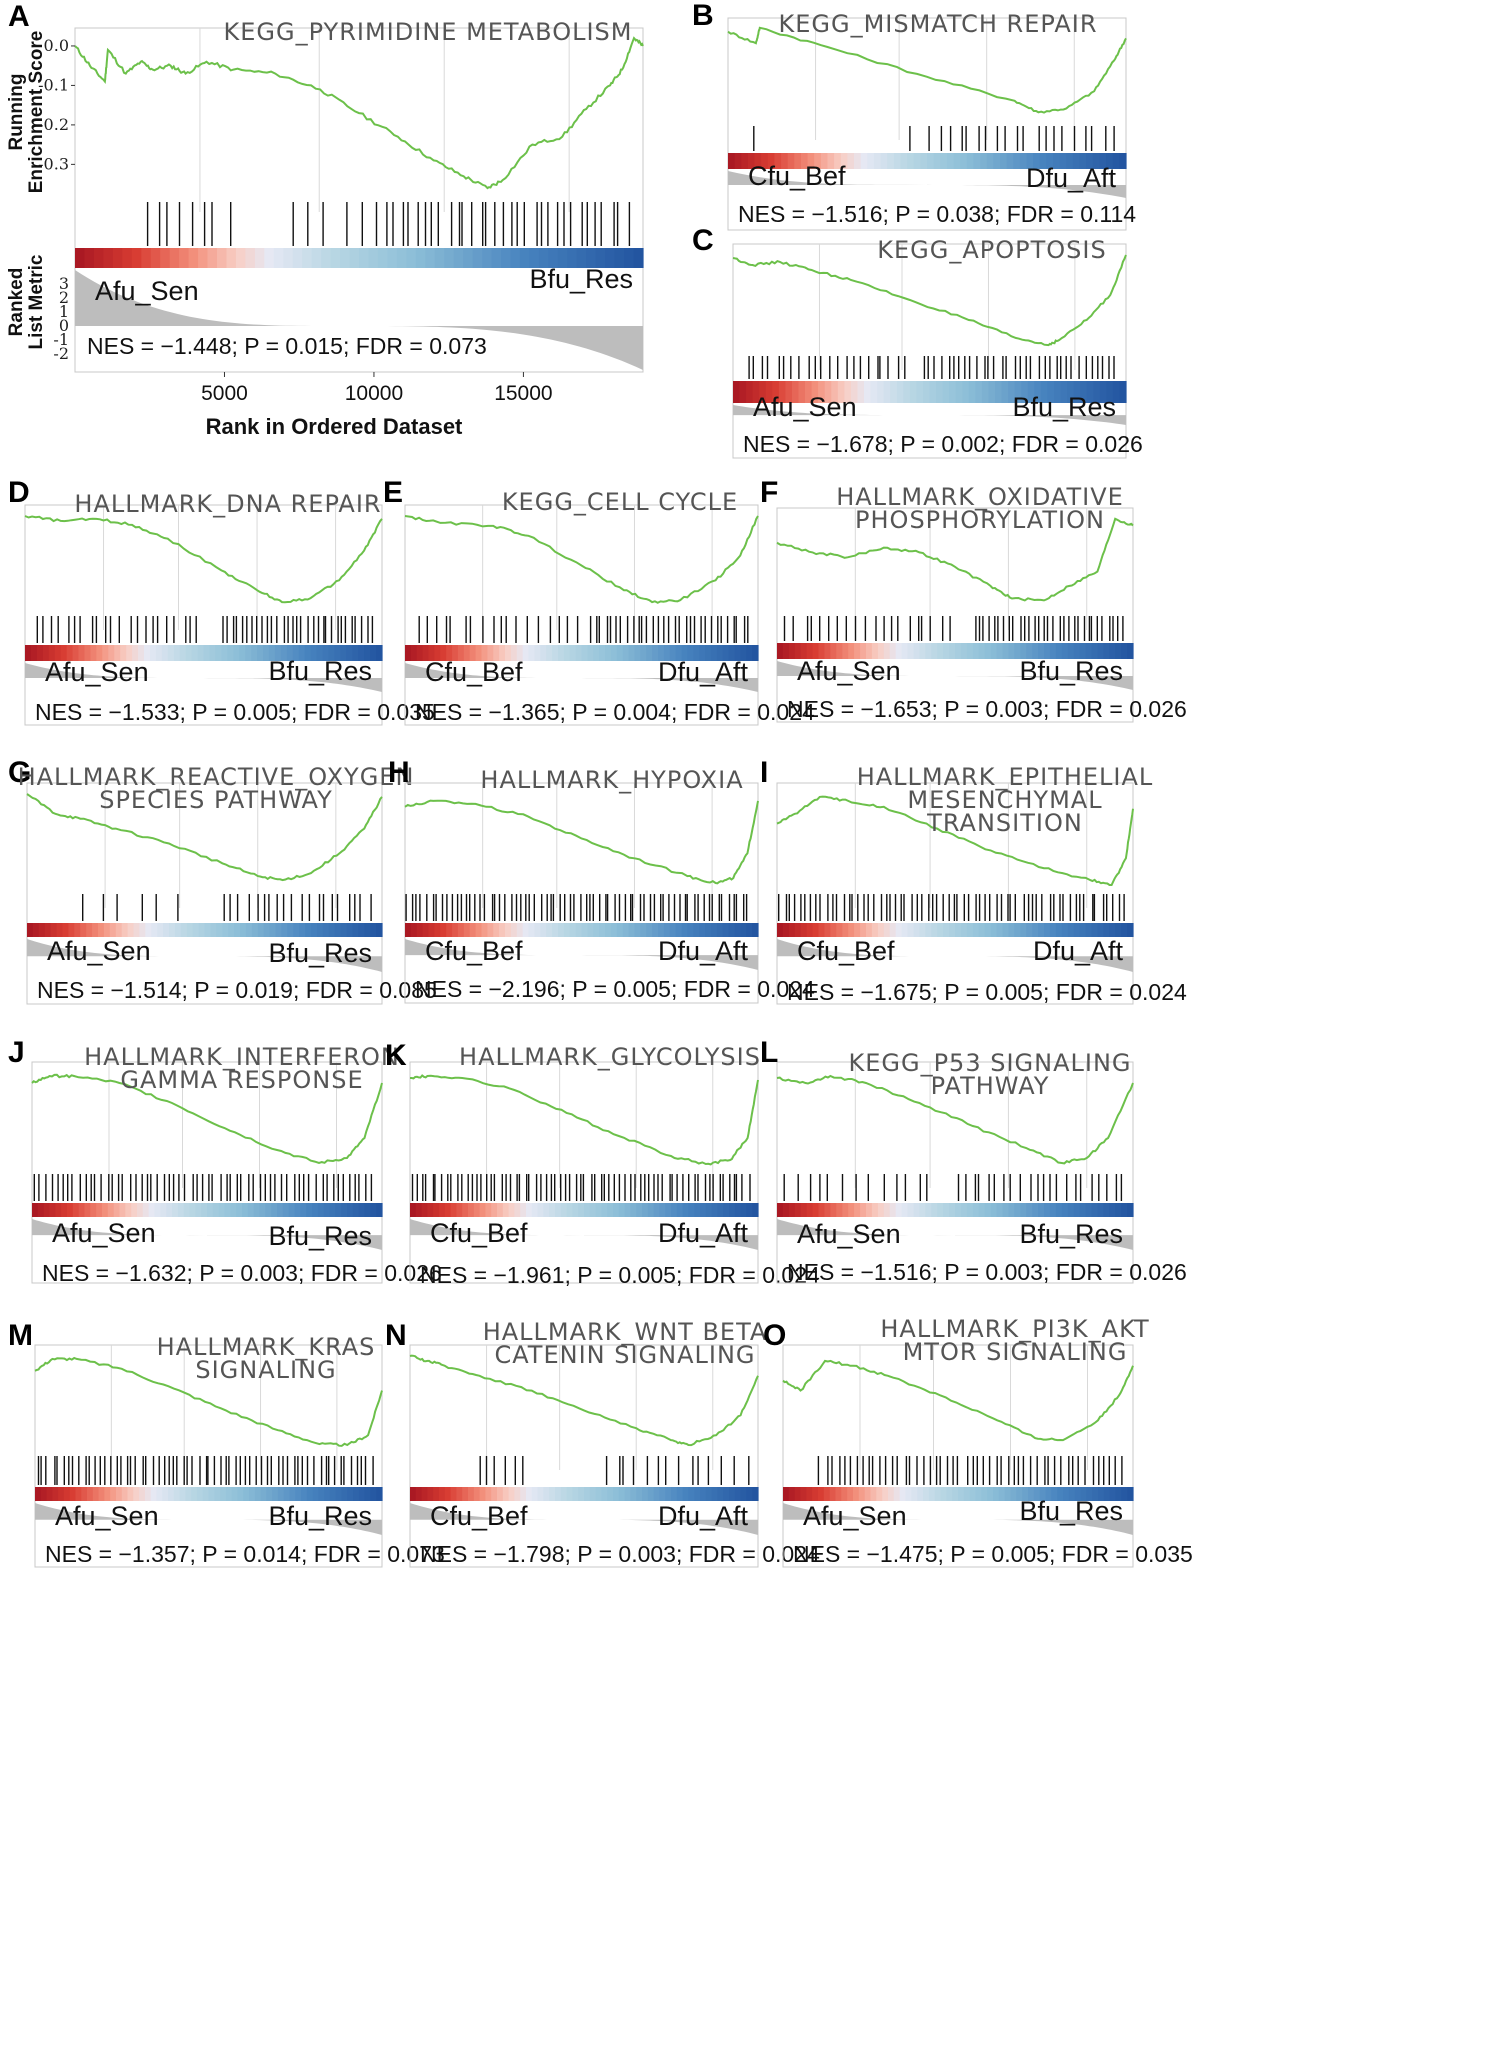 The image size is (1510, 2067). What do you see at coordinates (937, 214) in the screenshot?
I see `stats-label: NES = −1.516; P = 0.038; FDR = 0.114` at bounding box center [937, 214].